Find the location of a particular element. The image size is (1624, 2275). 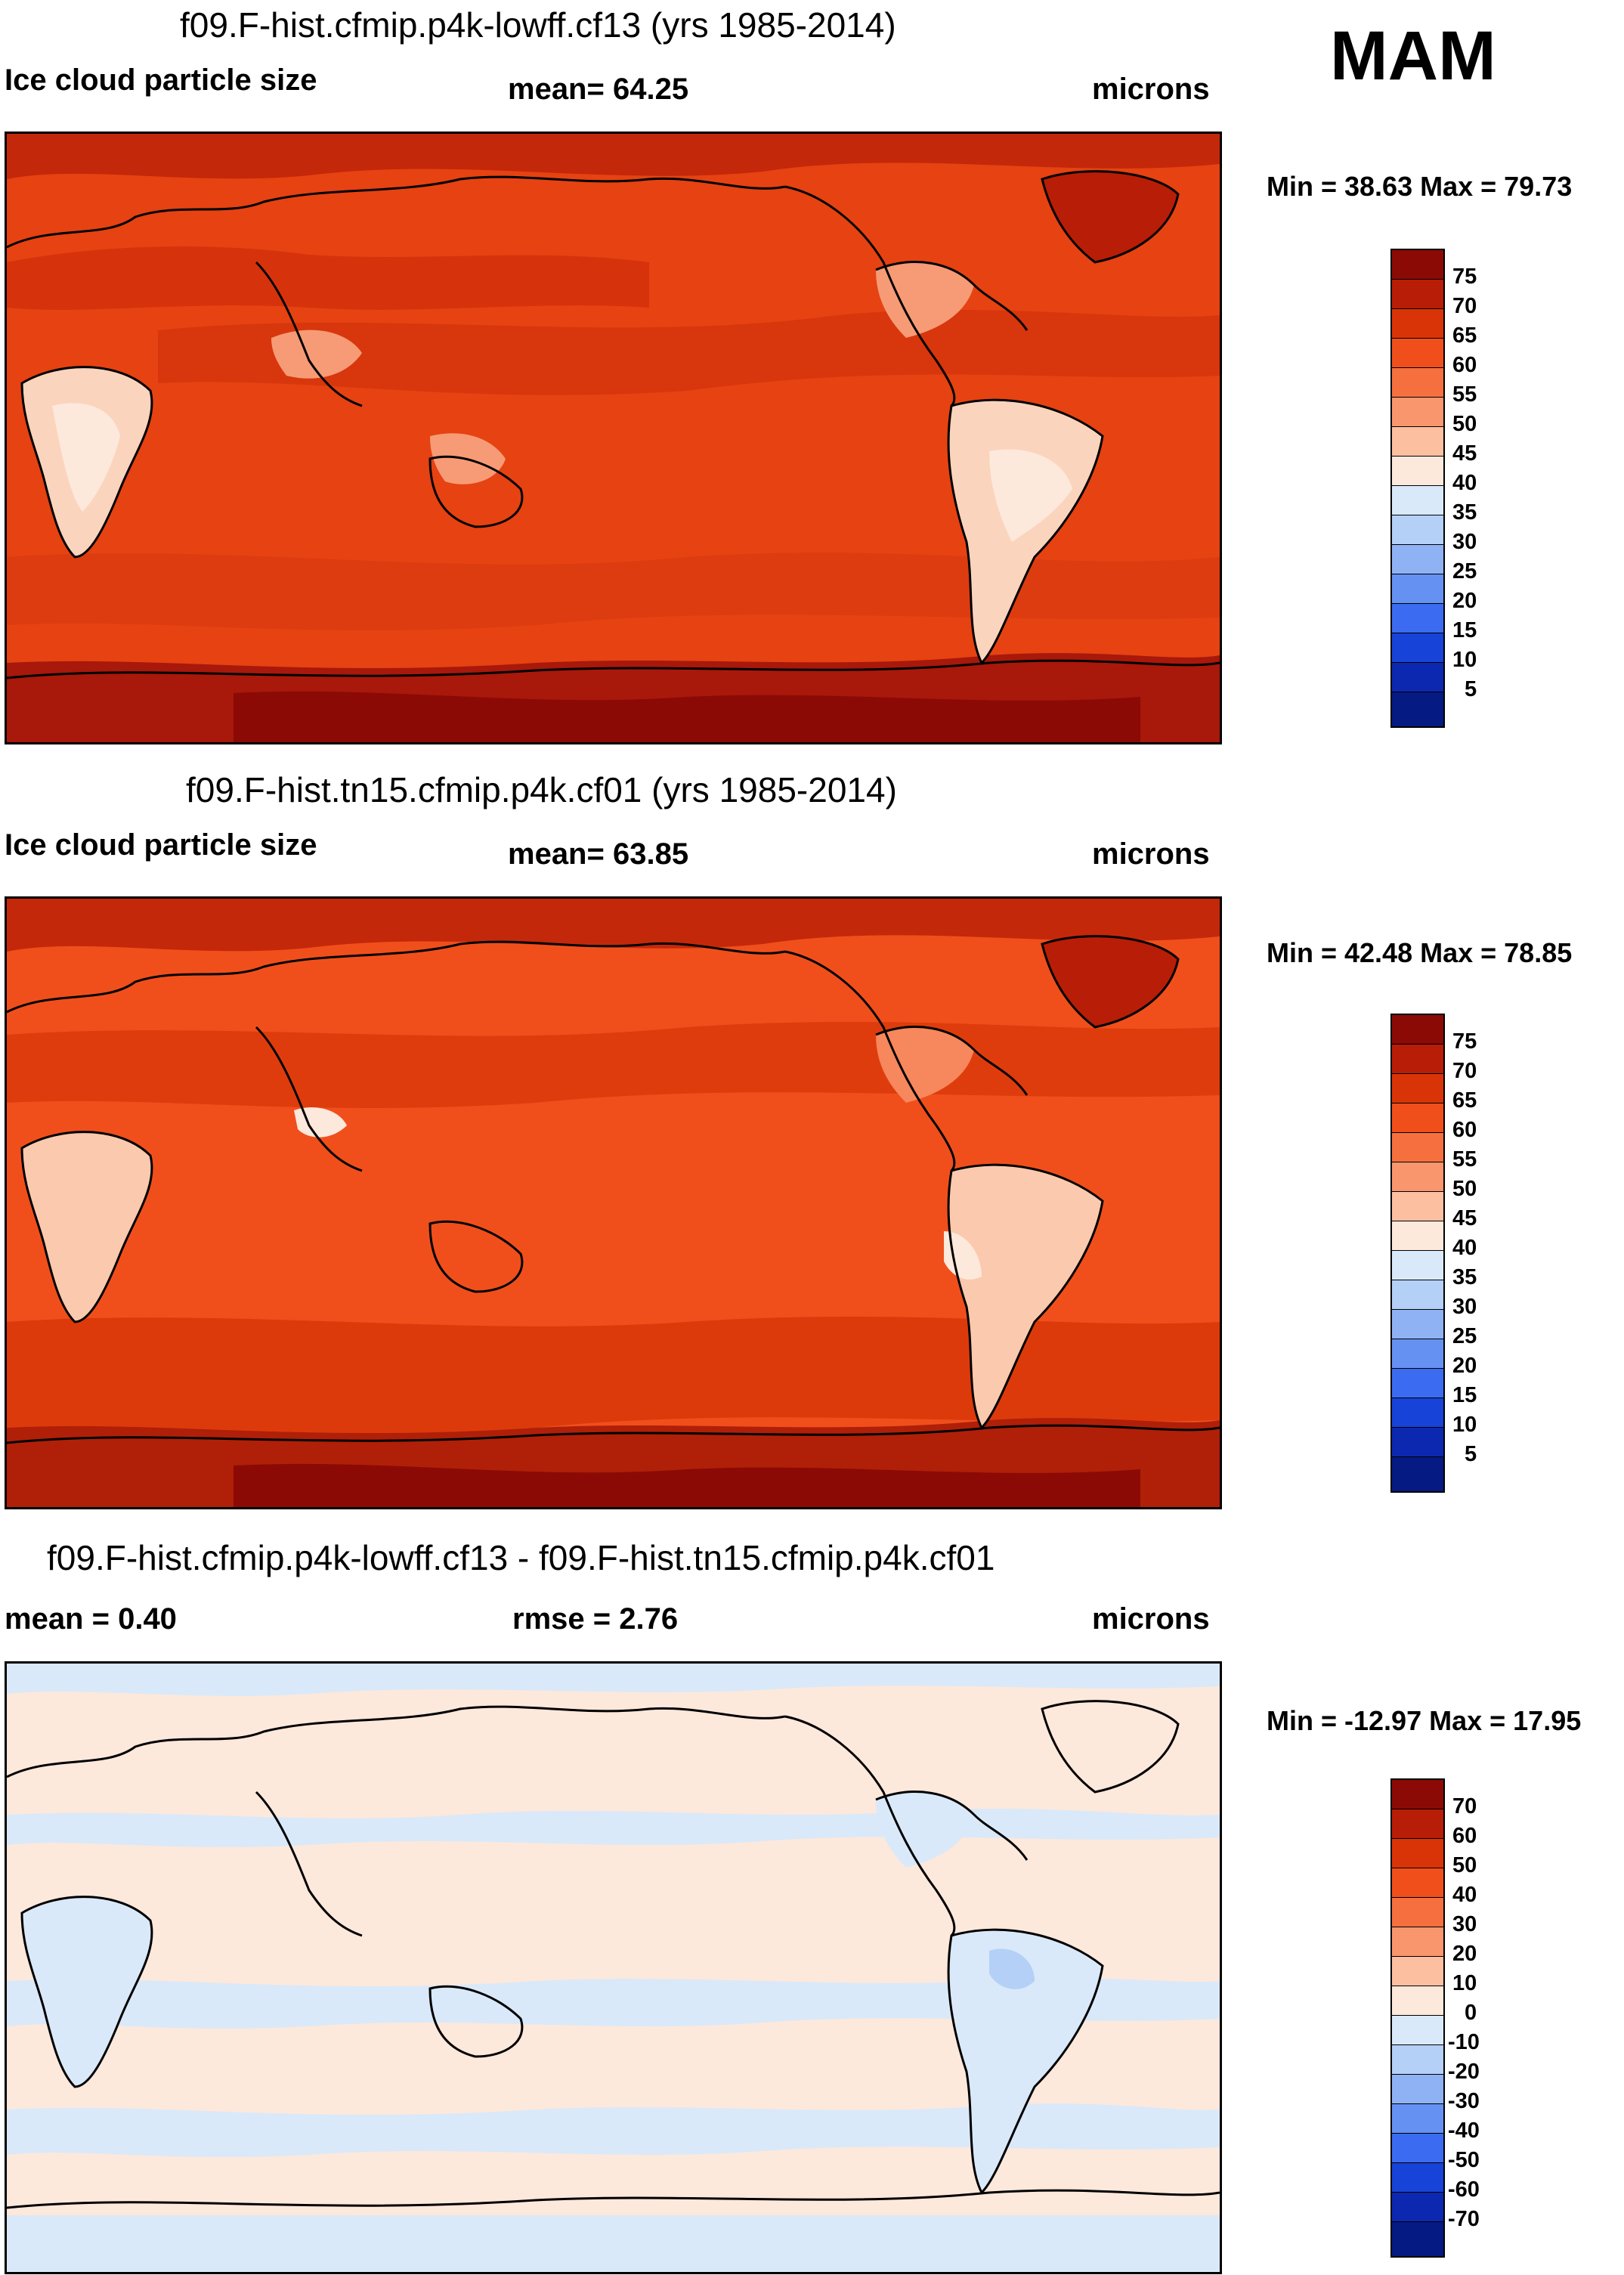

panel-1-colorbar-tick: 45 is located at coordinates (1464, 453).